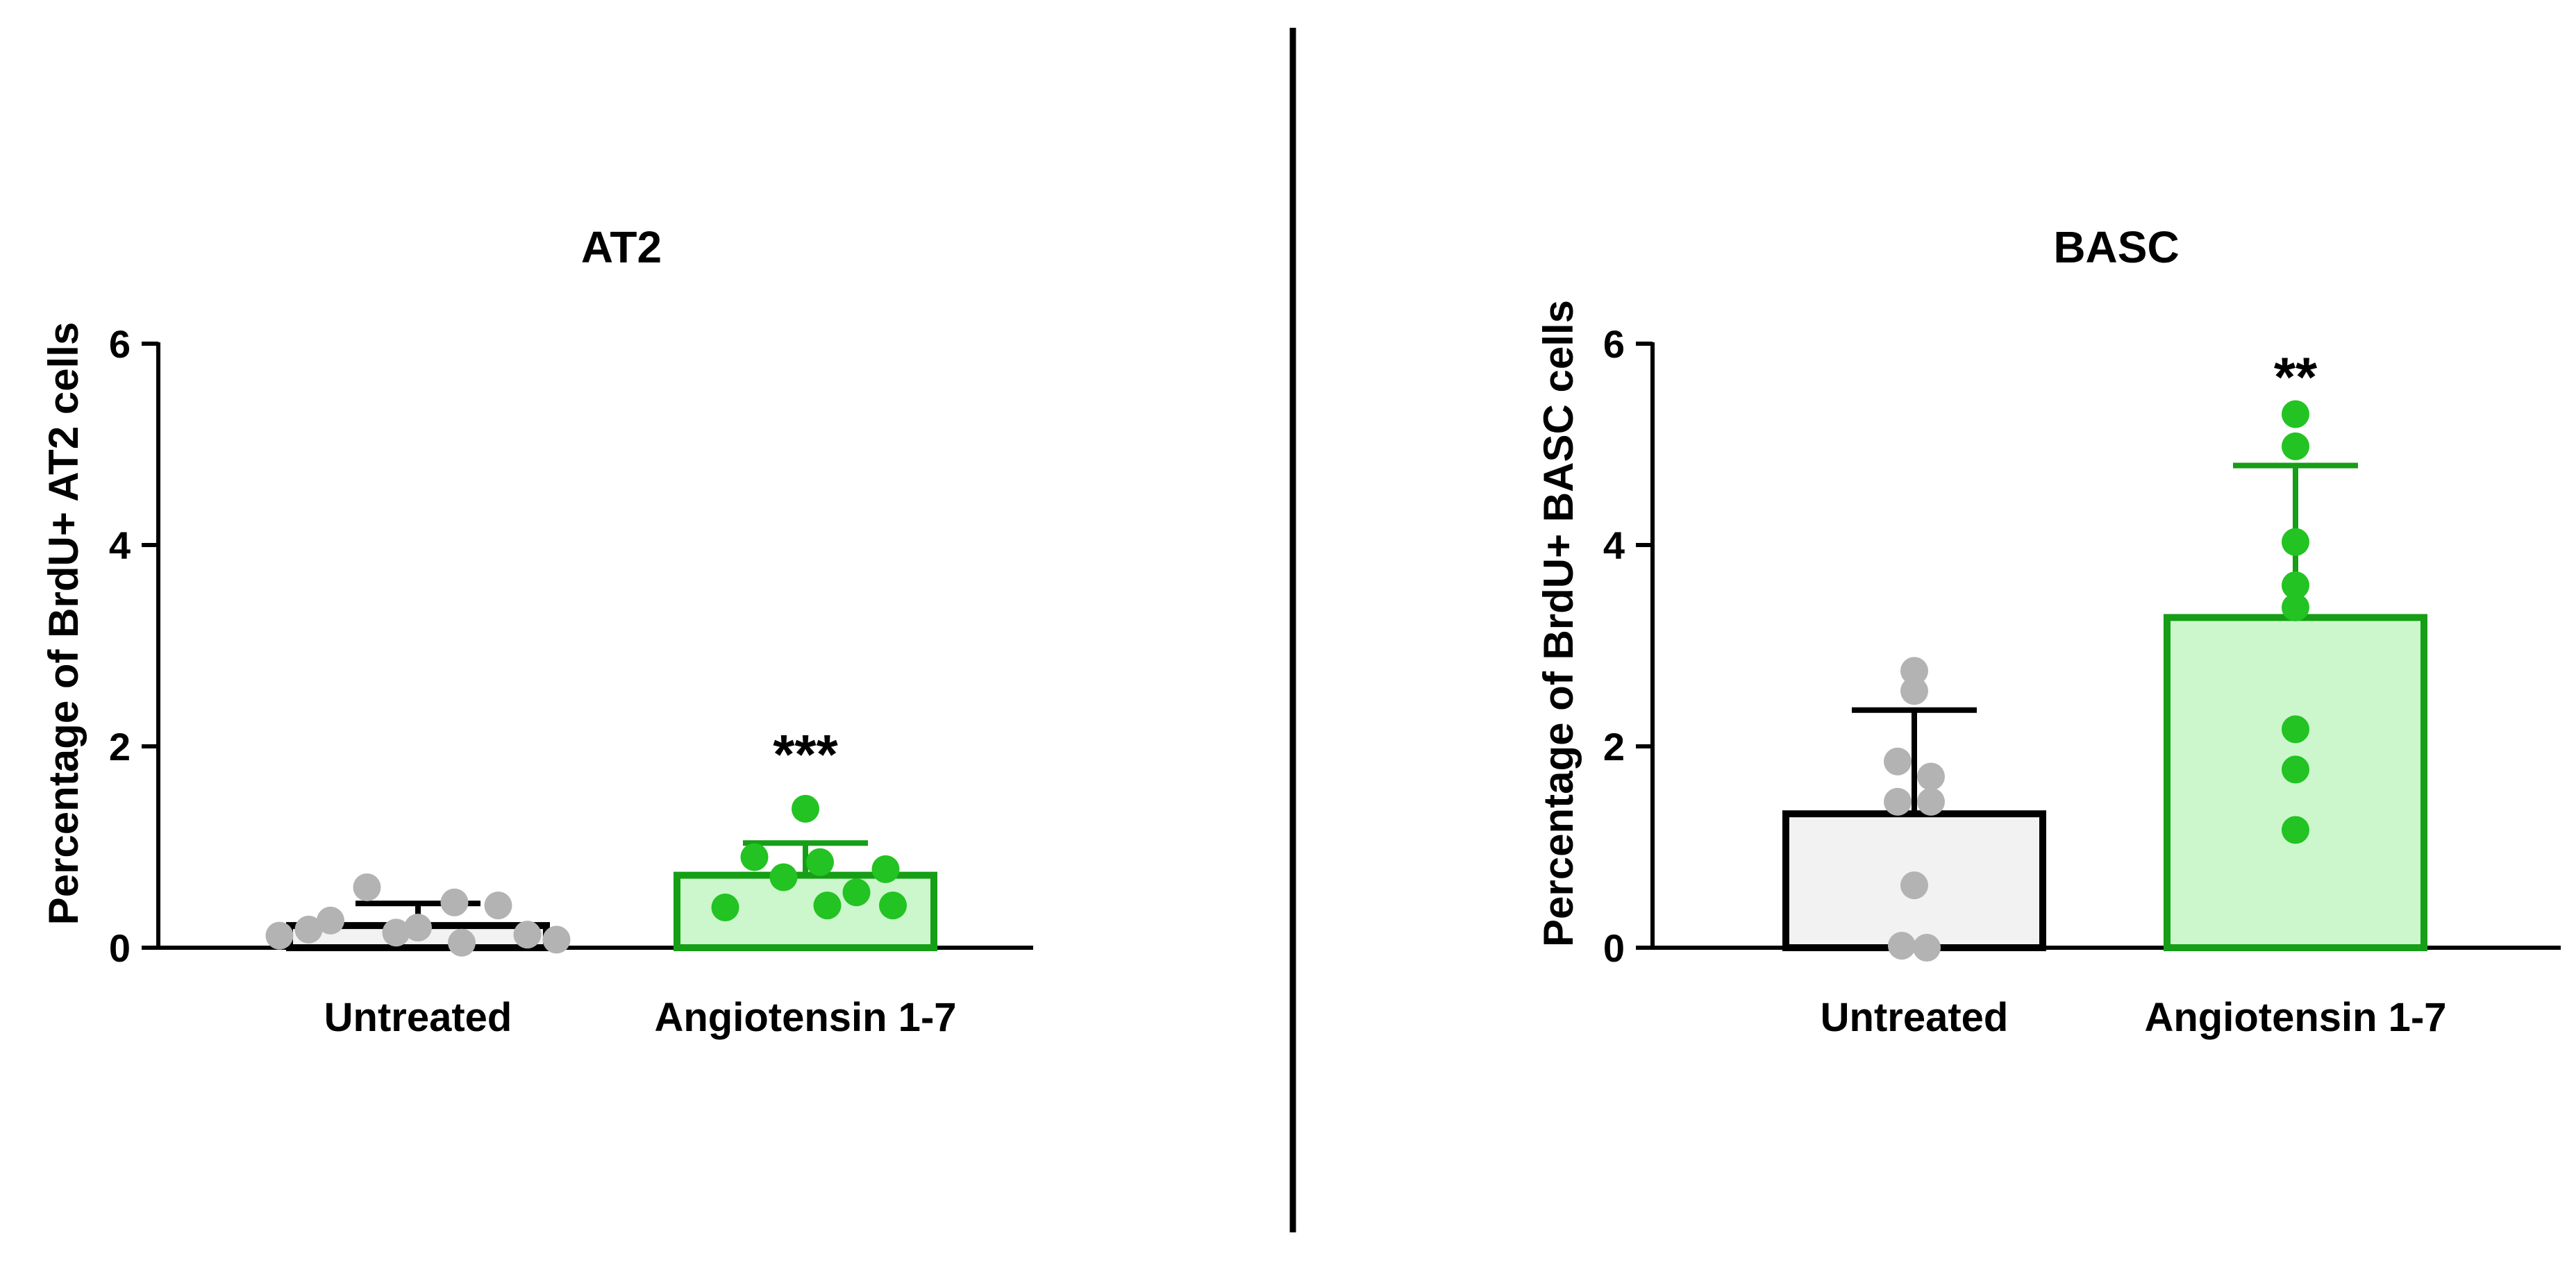 The width and height of the screenshot is (2576, 1265). Describe the element at coordinates (621, 247) in the screenshot. I see `chart-title: AT2` at that location.